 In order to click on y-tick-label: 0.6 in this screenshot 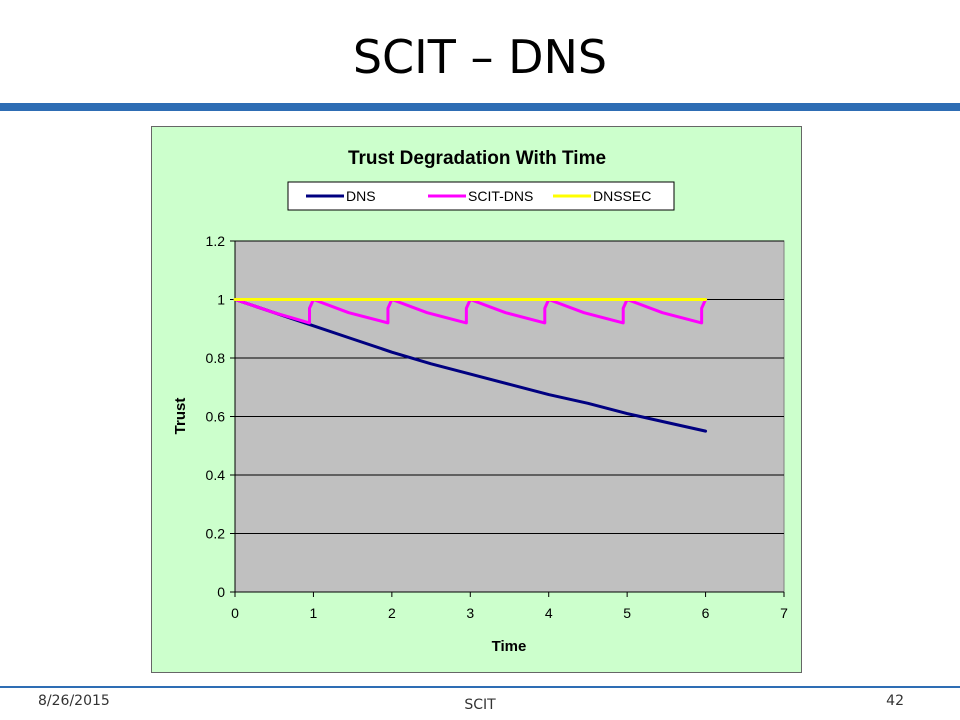, I will do `click(216, 417)`.